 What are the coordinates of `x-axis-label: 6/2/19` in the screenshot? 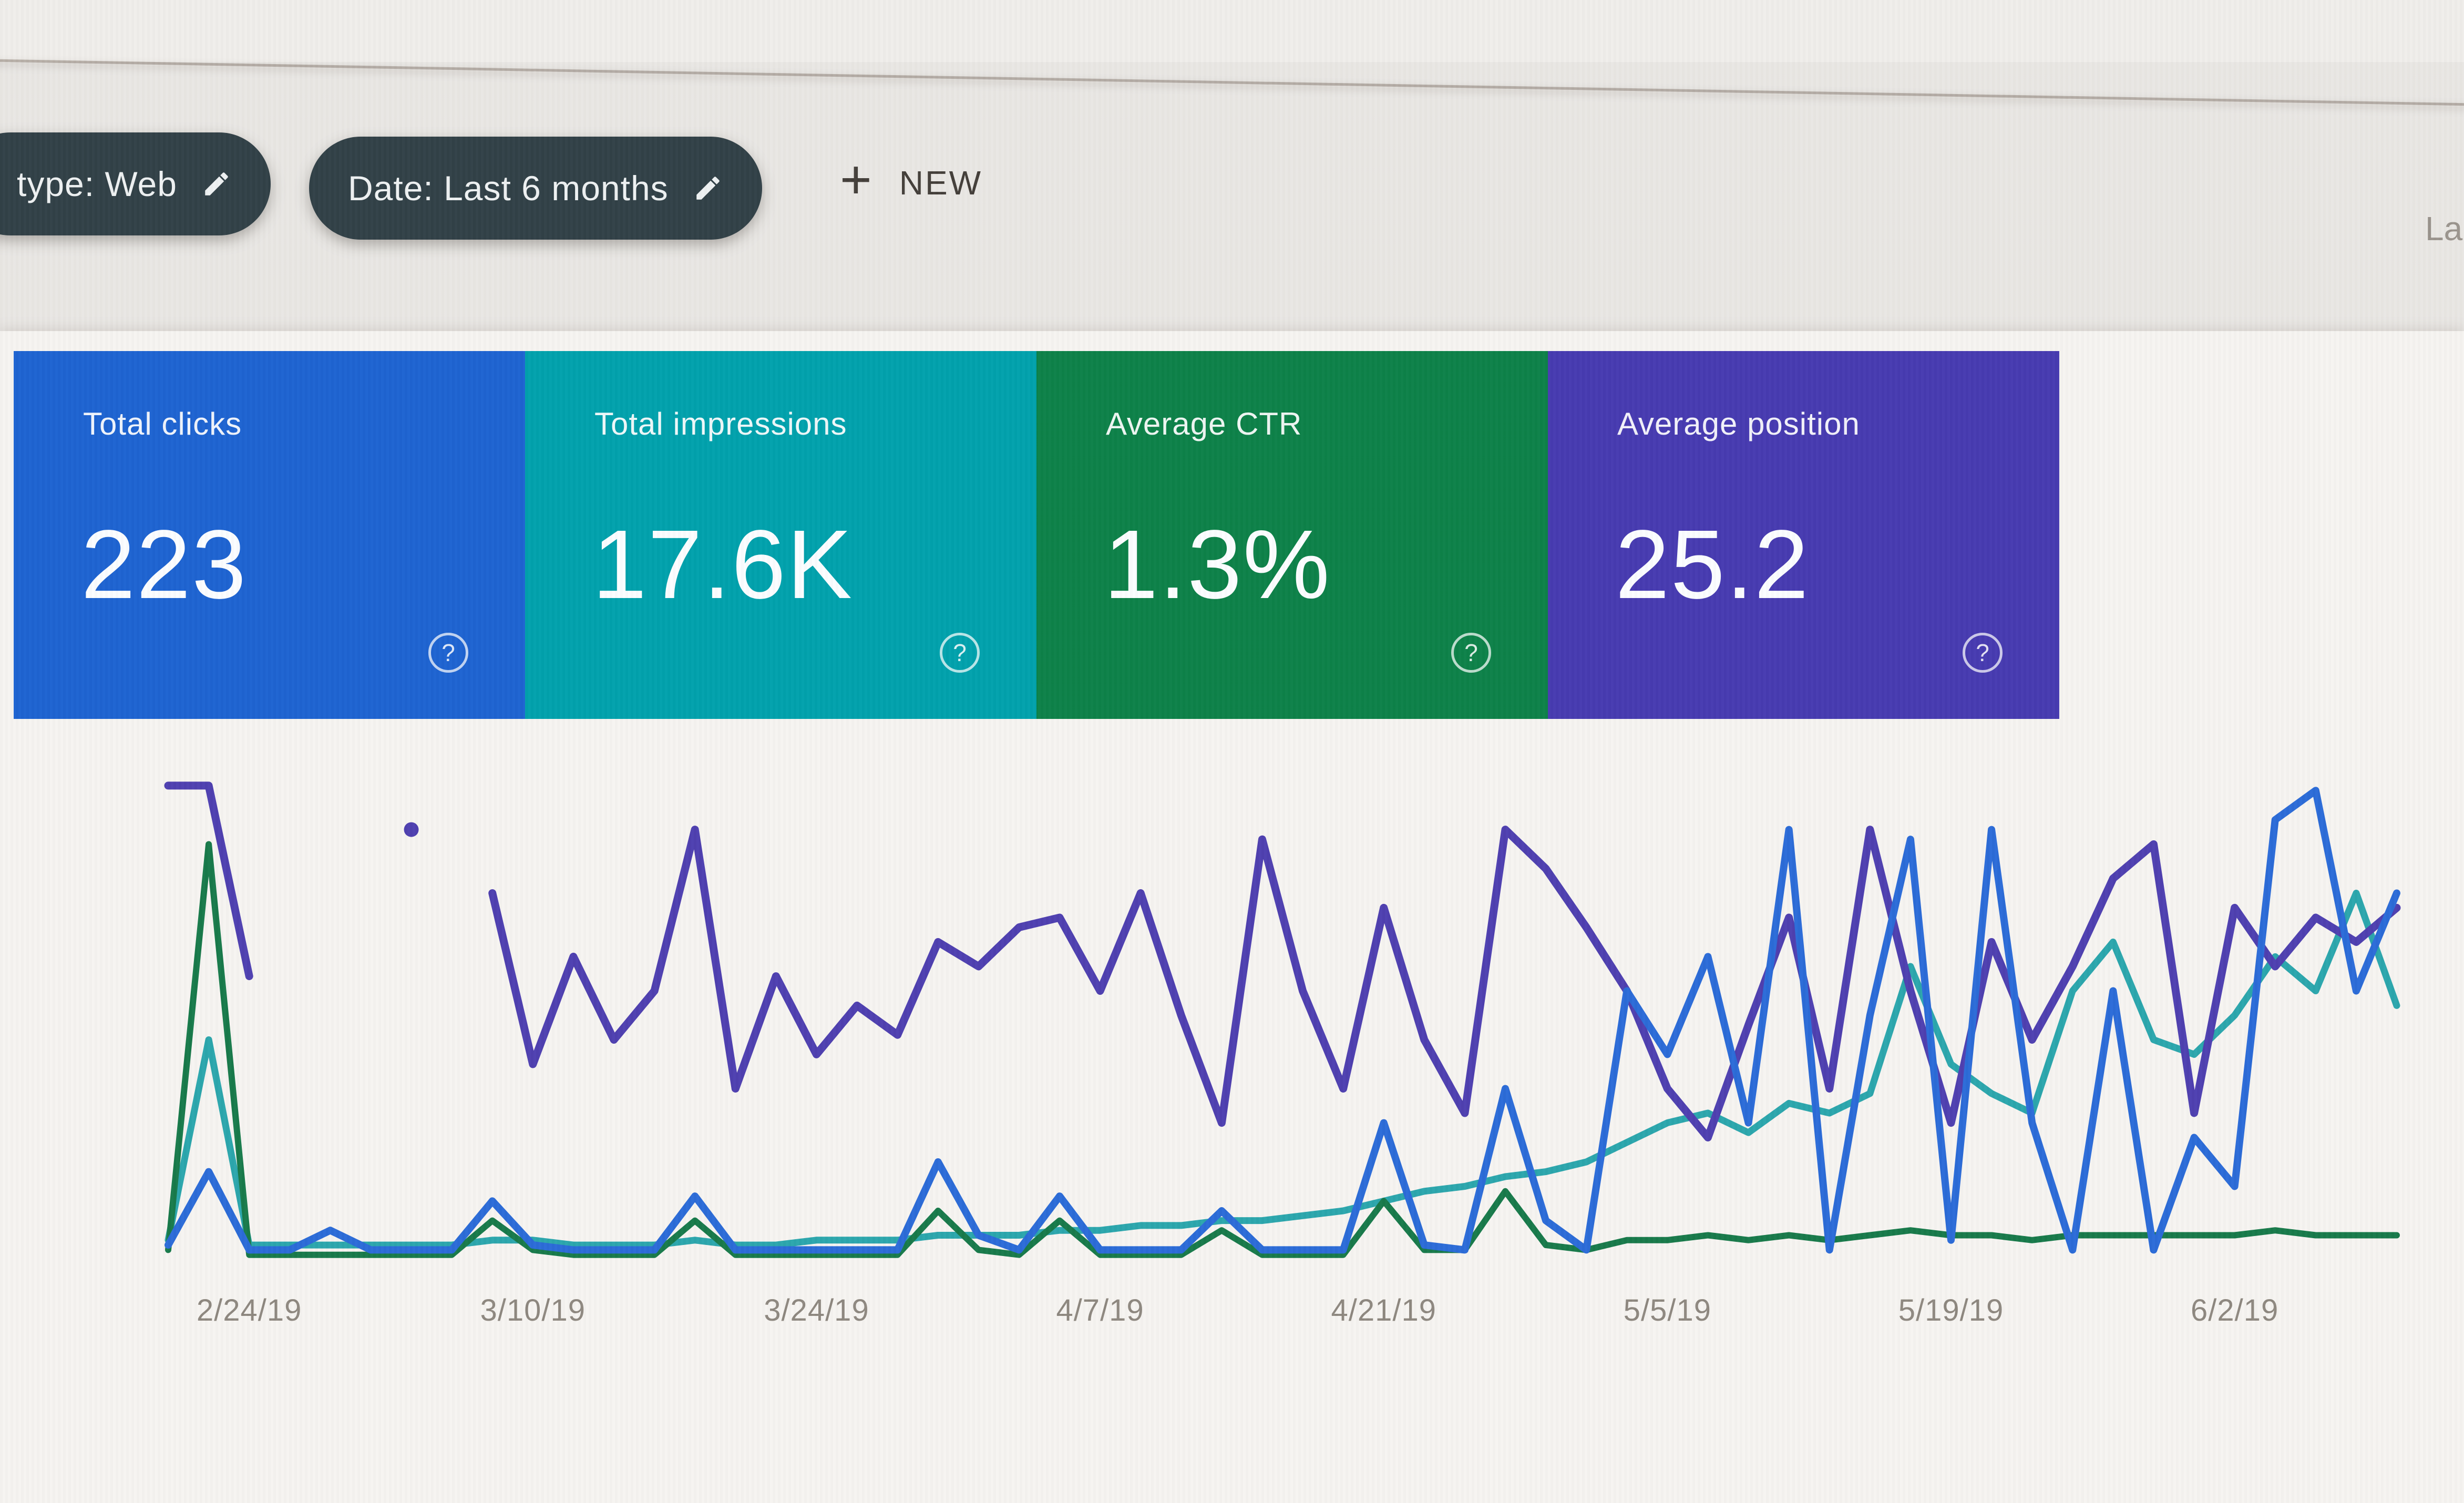 It's located at (2234, 1310).